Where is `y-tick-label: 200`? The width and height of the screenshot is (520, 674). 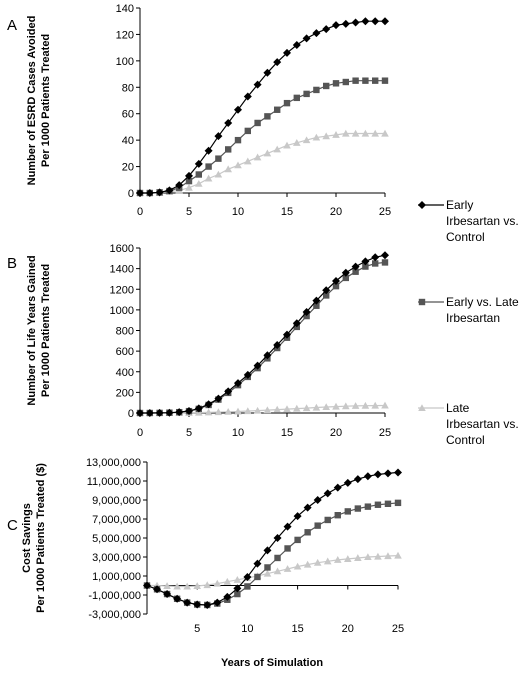 y-tick-label: 200 is located at coordinates (125, 393).